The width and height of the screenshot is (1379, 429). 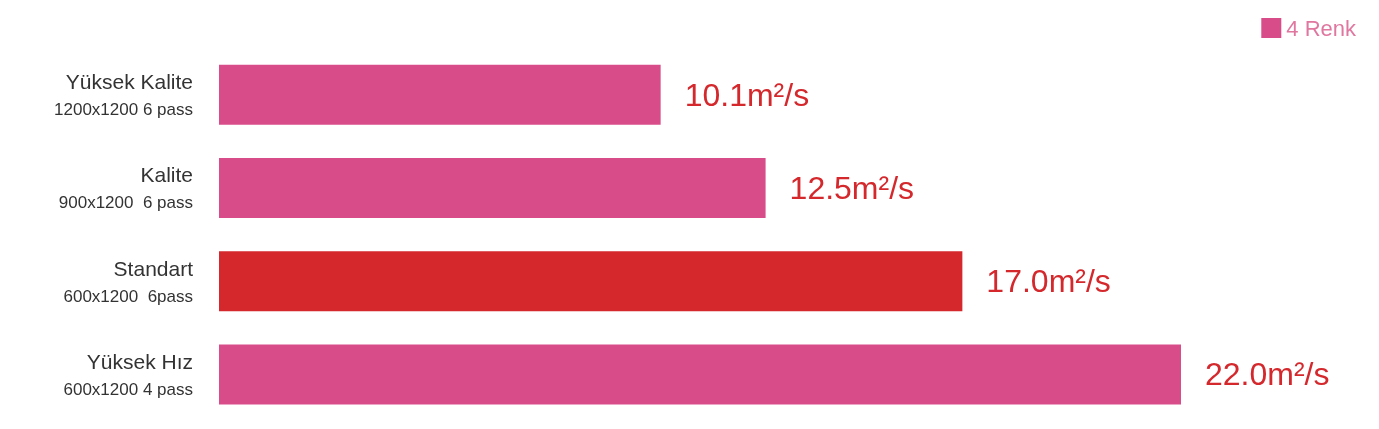 What do you see at coordinates (1048, 281) in the screenshot?
I see `data-label: 17.0m²/s` at bounding box center [1048, 281].